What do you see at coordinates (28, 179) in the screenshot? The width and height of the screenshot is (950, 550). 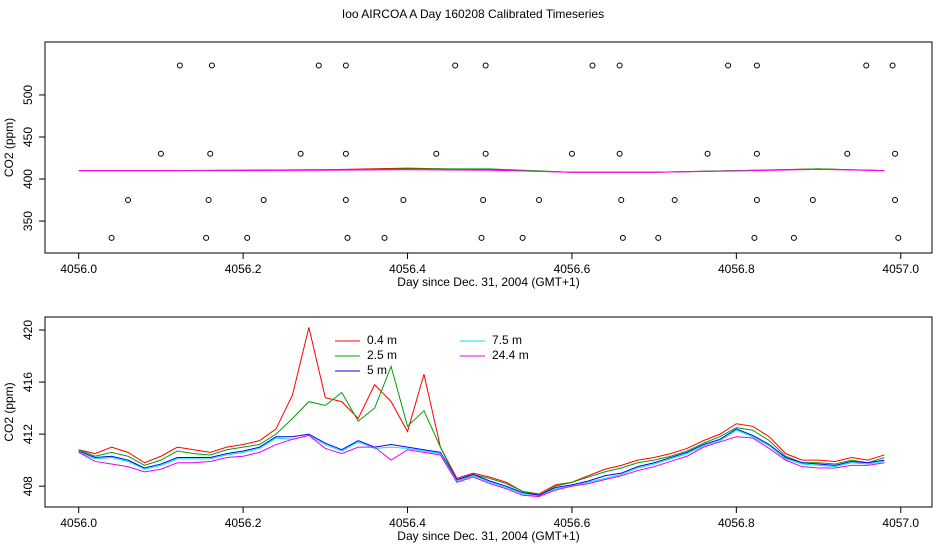 I see `y-tick-label: 400` at bounding box center [28, 179].